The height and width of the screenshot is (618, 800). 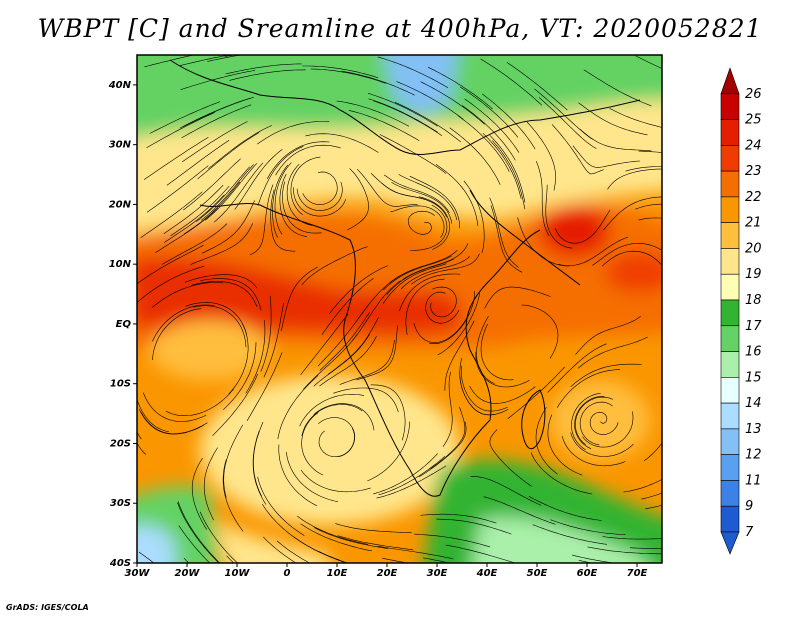 What do you see at coordinates (753, 455) in the screenshot?
I see `colorbar-label: 12` at bounding box center [753, 455].